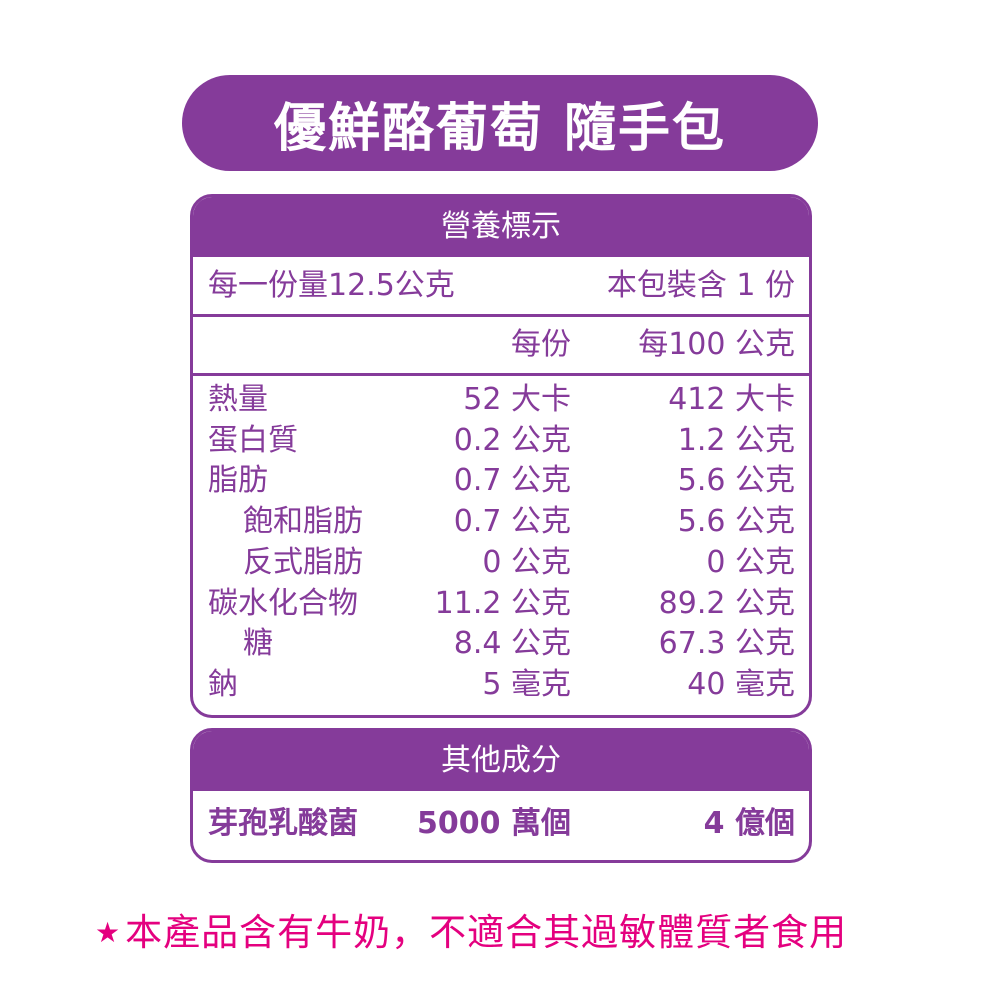  What do you see at coordinates (501, 285) in the screenshot?
I see `serving-info-row: 每一份量12.5公克 本包裝含 1 份` at bounding box center [501, 285].